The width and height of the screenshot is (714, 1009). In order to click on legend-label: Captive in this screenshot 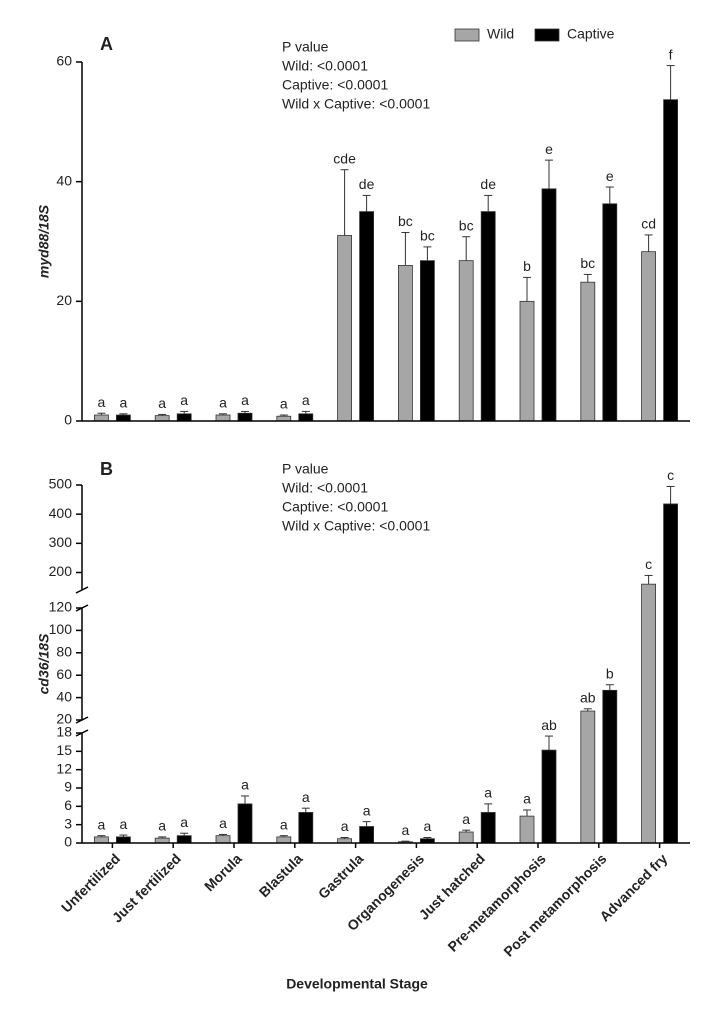, I will do `click(591, 34)`.